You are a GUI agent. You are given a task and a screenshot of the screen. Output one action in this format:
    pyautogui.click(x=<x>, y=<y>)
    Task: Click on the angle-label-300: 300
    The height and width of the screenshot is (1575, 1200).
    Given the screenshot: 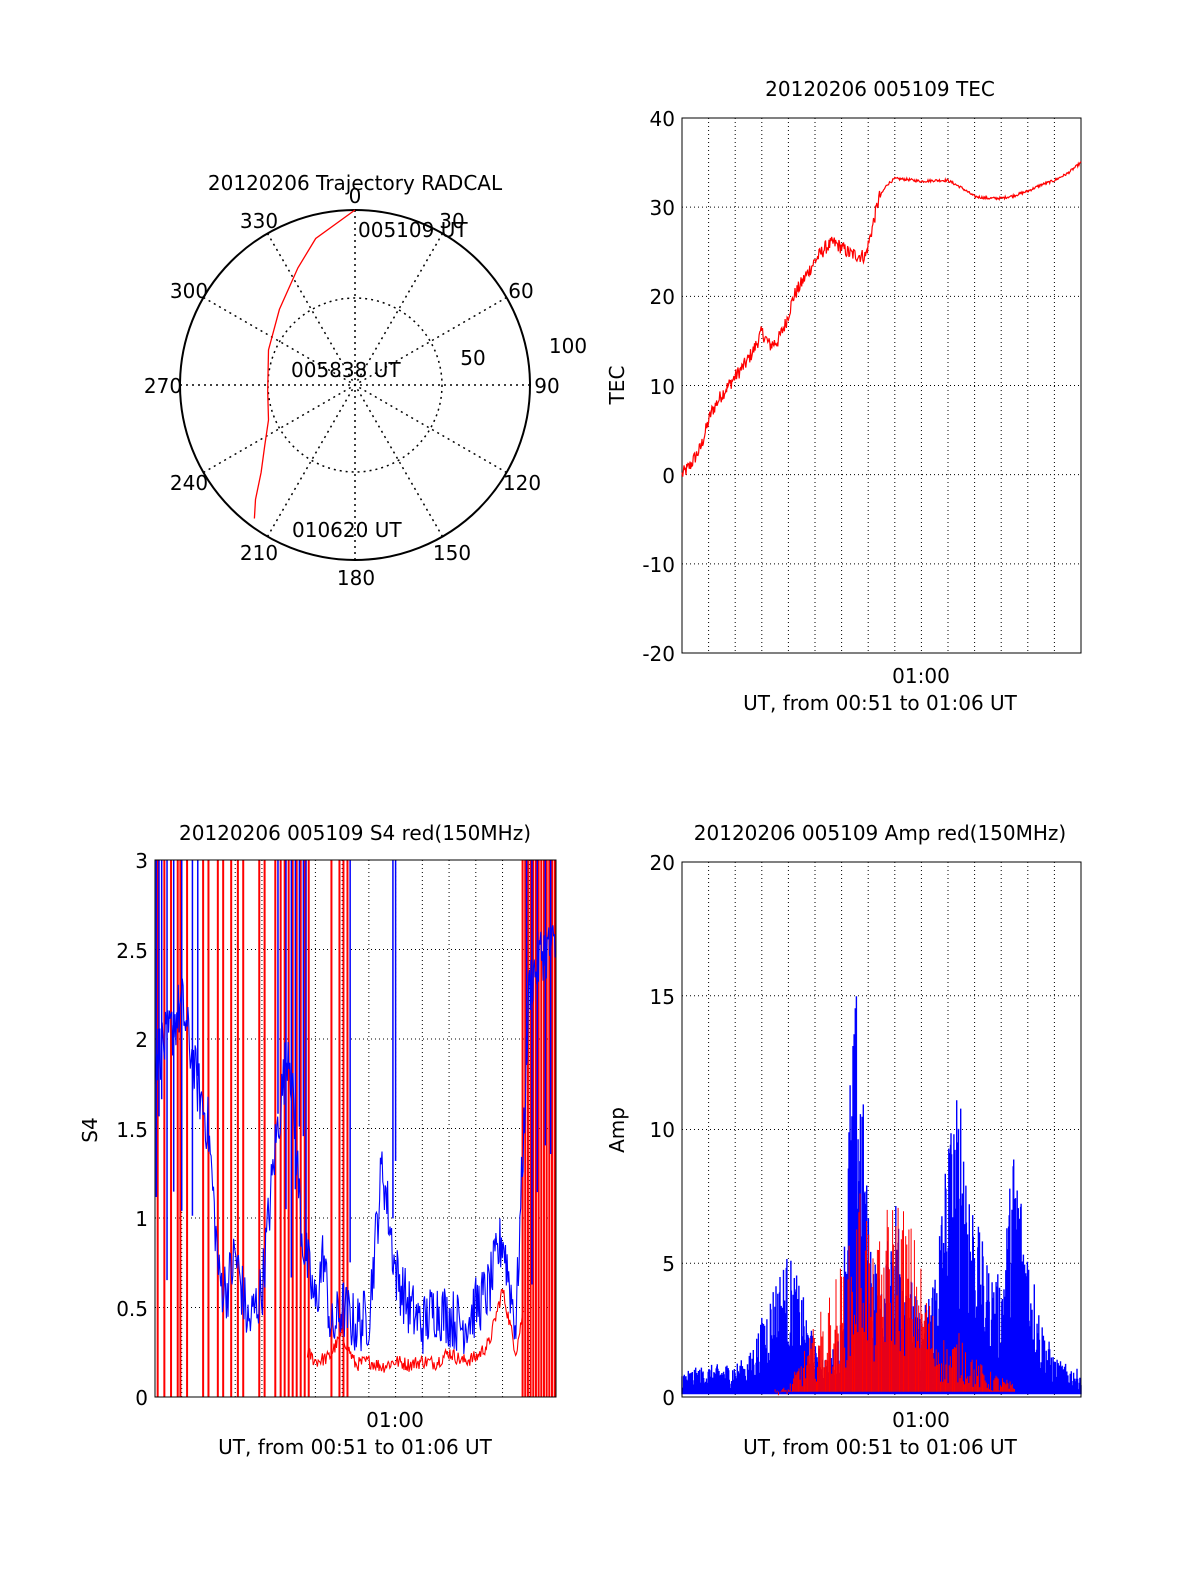 What is the action you would take?
    pyautogui.click(x=189, y=291)
    